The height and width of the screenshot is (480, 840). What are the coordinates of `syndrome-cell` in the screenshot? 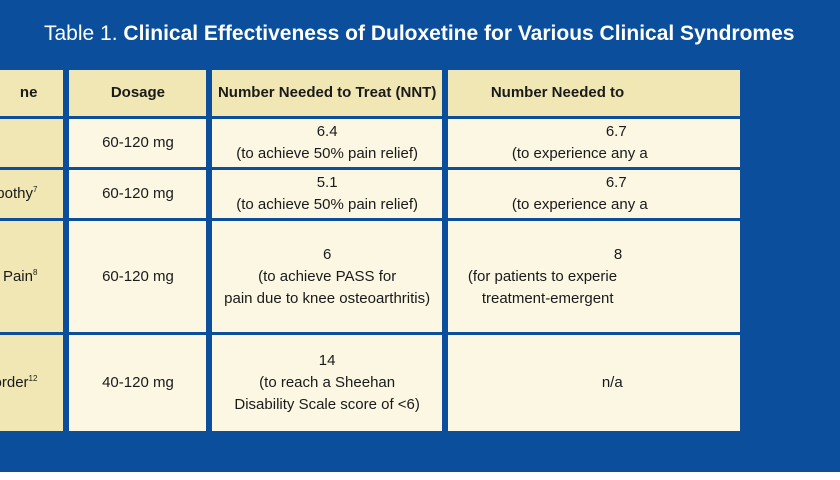 It's located at (32, 144).